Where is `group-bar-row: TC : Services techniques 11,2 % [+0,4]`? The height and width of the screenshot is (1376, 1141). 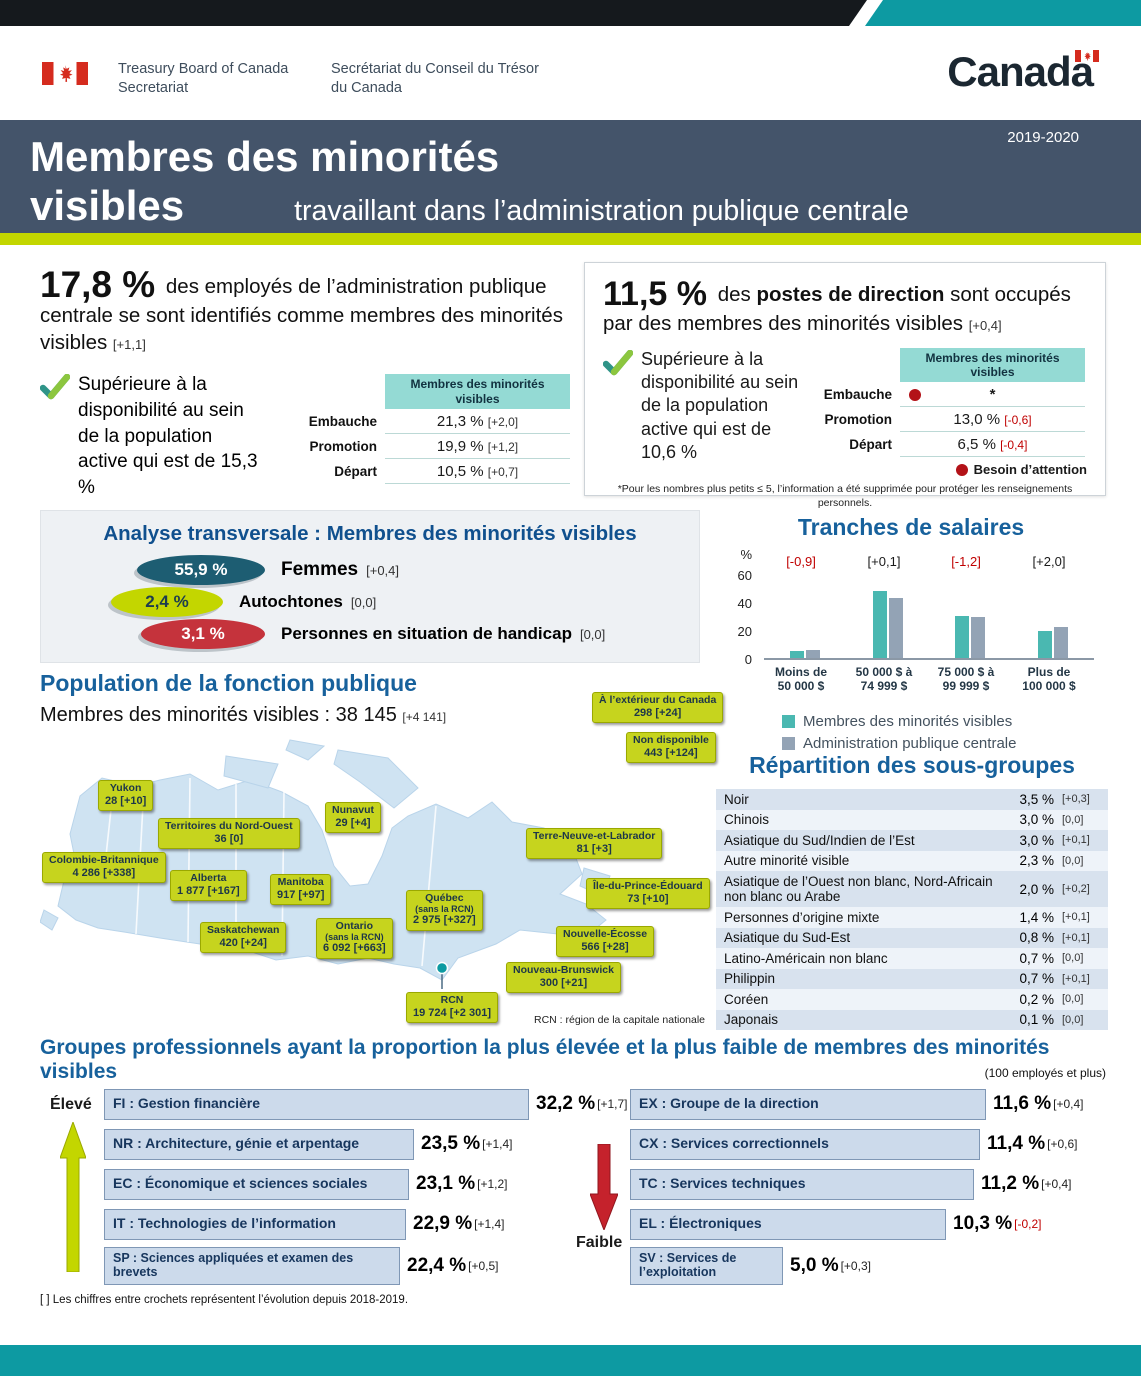 group-bar-row: TC : Services techniques 11,2 % [+0,4] is located at coordinates (869, 1184).